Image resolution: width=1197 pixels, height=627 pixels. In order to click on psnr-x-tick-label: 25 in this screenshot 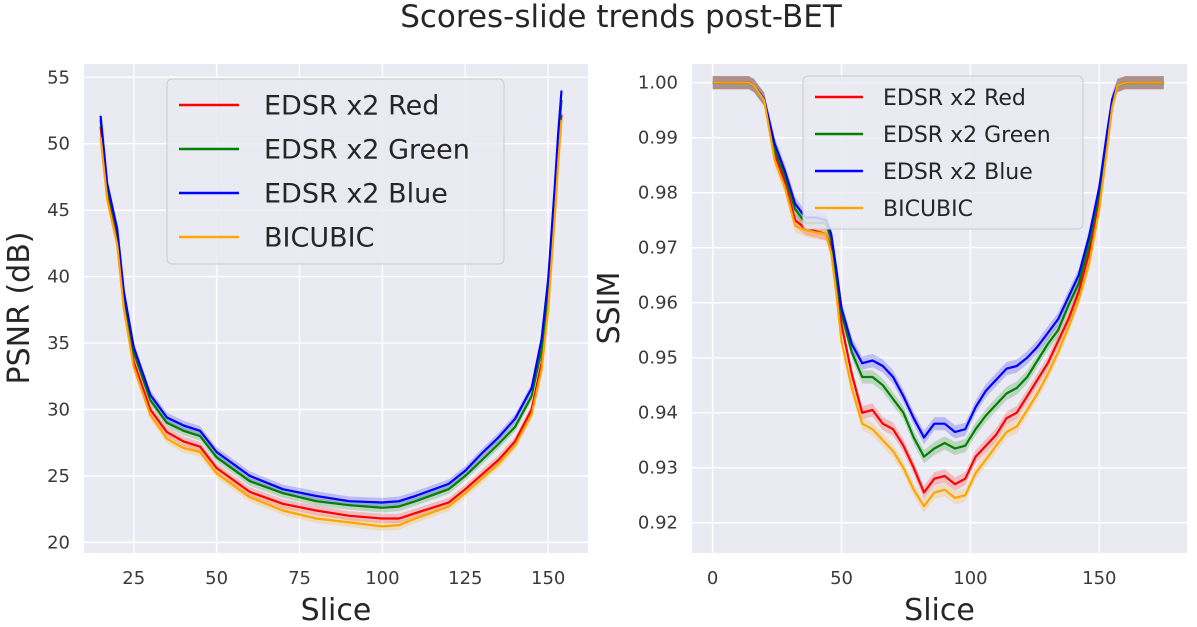, I will do `click(133, 578)`.